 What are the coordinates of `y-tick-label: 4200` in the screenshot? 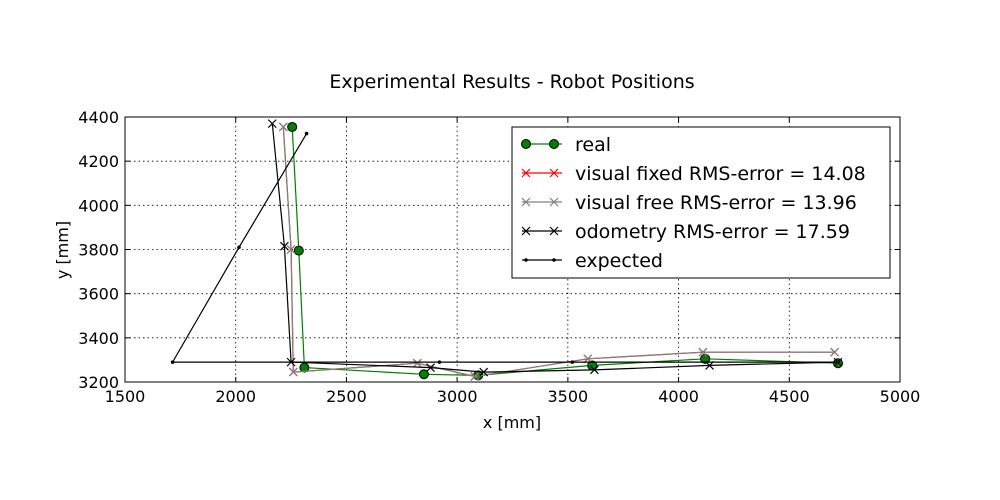 It's located at (98, 161).